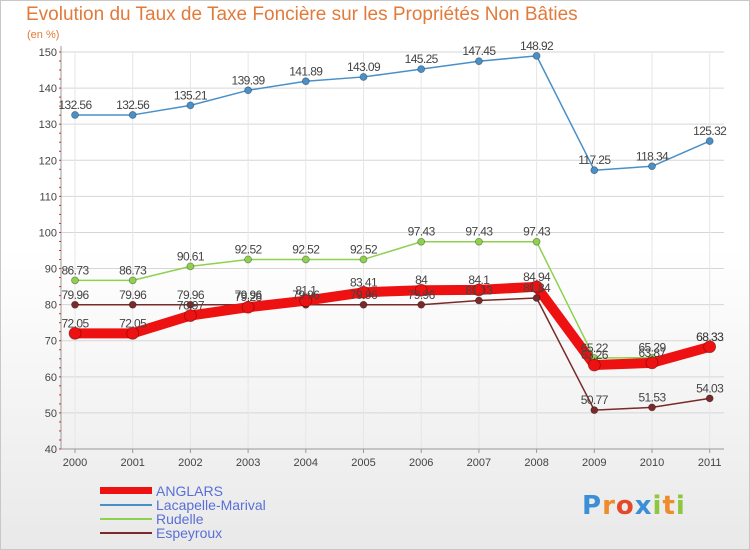 The image size is (750, 550). I want to click on data-label-lacapelle-marival: 125.32, so click(710, 131).